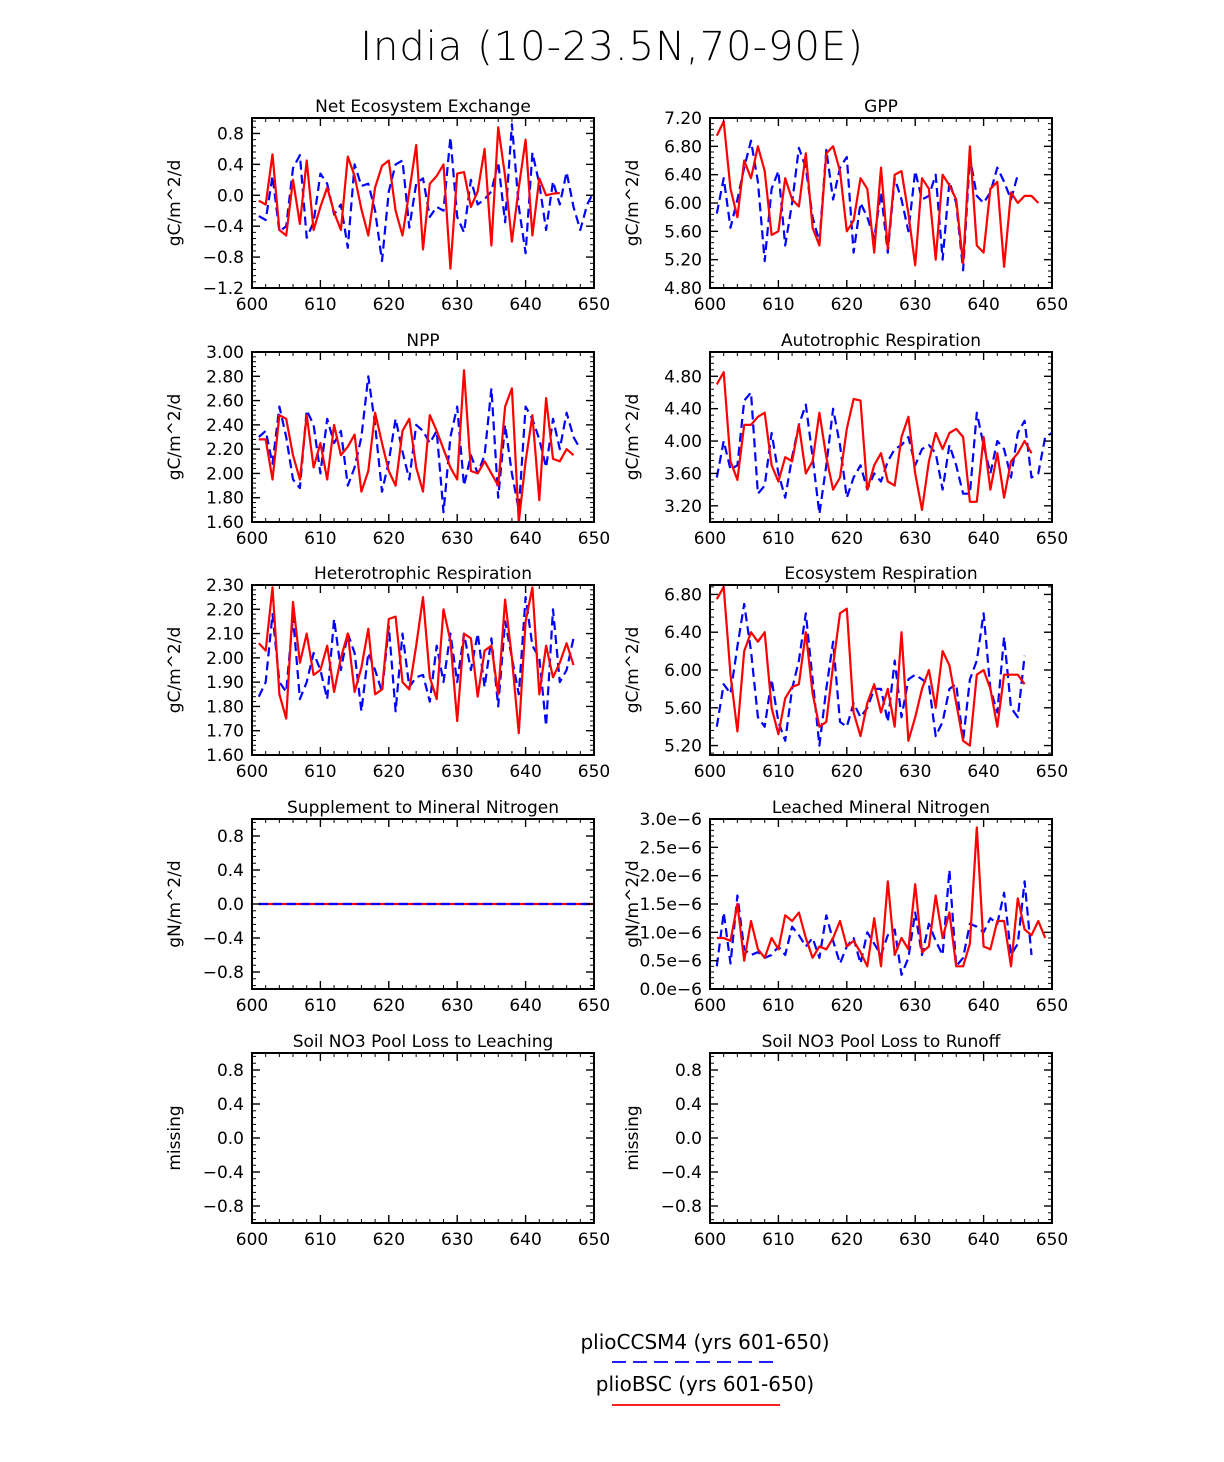 The image size is (1224, 1462). Describe the element at coordinates (670, 820) in the screenshot. I see `y-tick-label: 3.0e−6` at that location.